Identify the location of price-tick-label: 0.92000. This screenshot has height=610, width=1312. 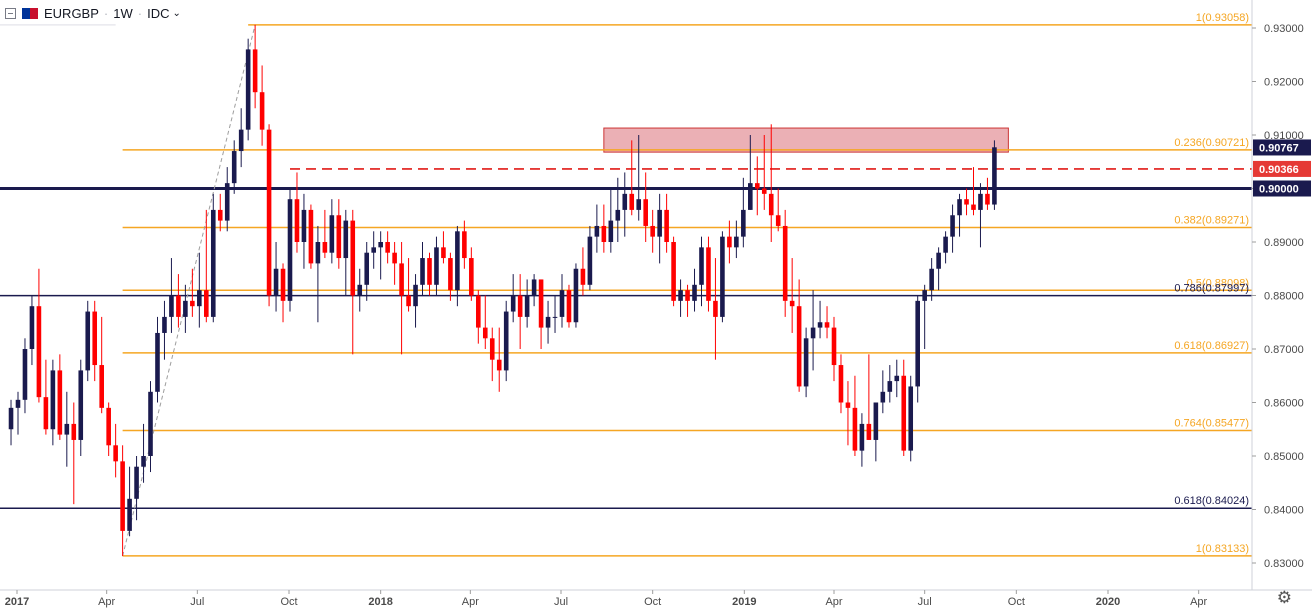
(1284, 83).